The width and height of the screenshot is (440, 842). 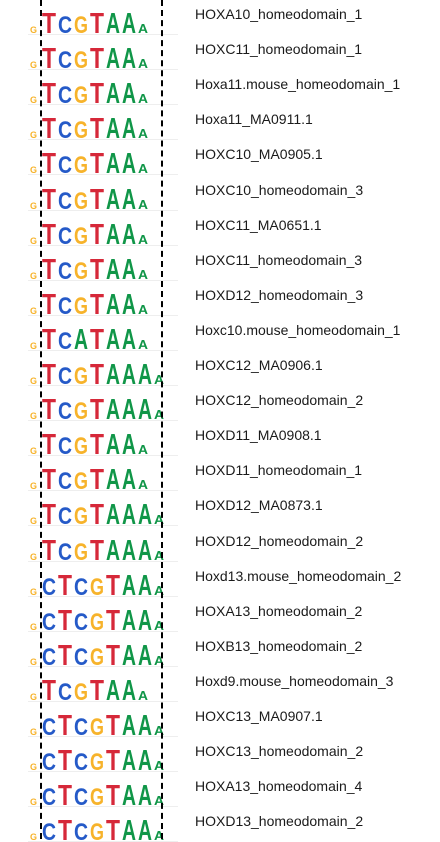 What do you see at coordinates (258, 435) in the screenshot?
I see `motif-label: HOXD11_MA0908.1` at bounding box center [258, 435].